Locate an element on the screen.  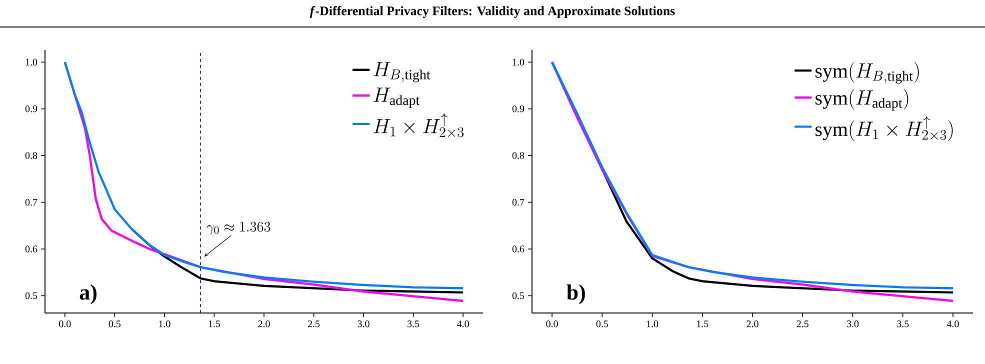
chart-title: f-Differential Privacy Filters: Validity and Approximate Solutions is located at coordinates (492, 12).